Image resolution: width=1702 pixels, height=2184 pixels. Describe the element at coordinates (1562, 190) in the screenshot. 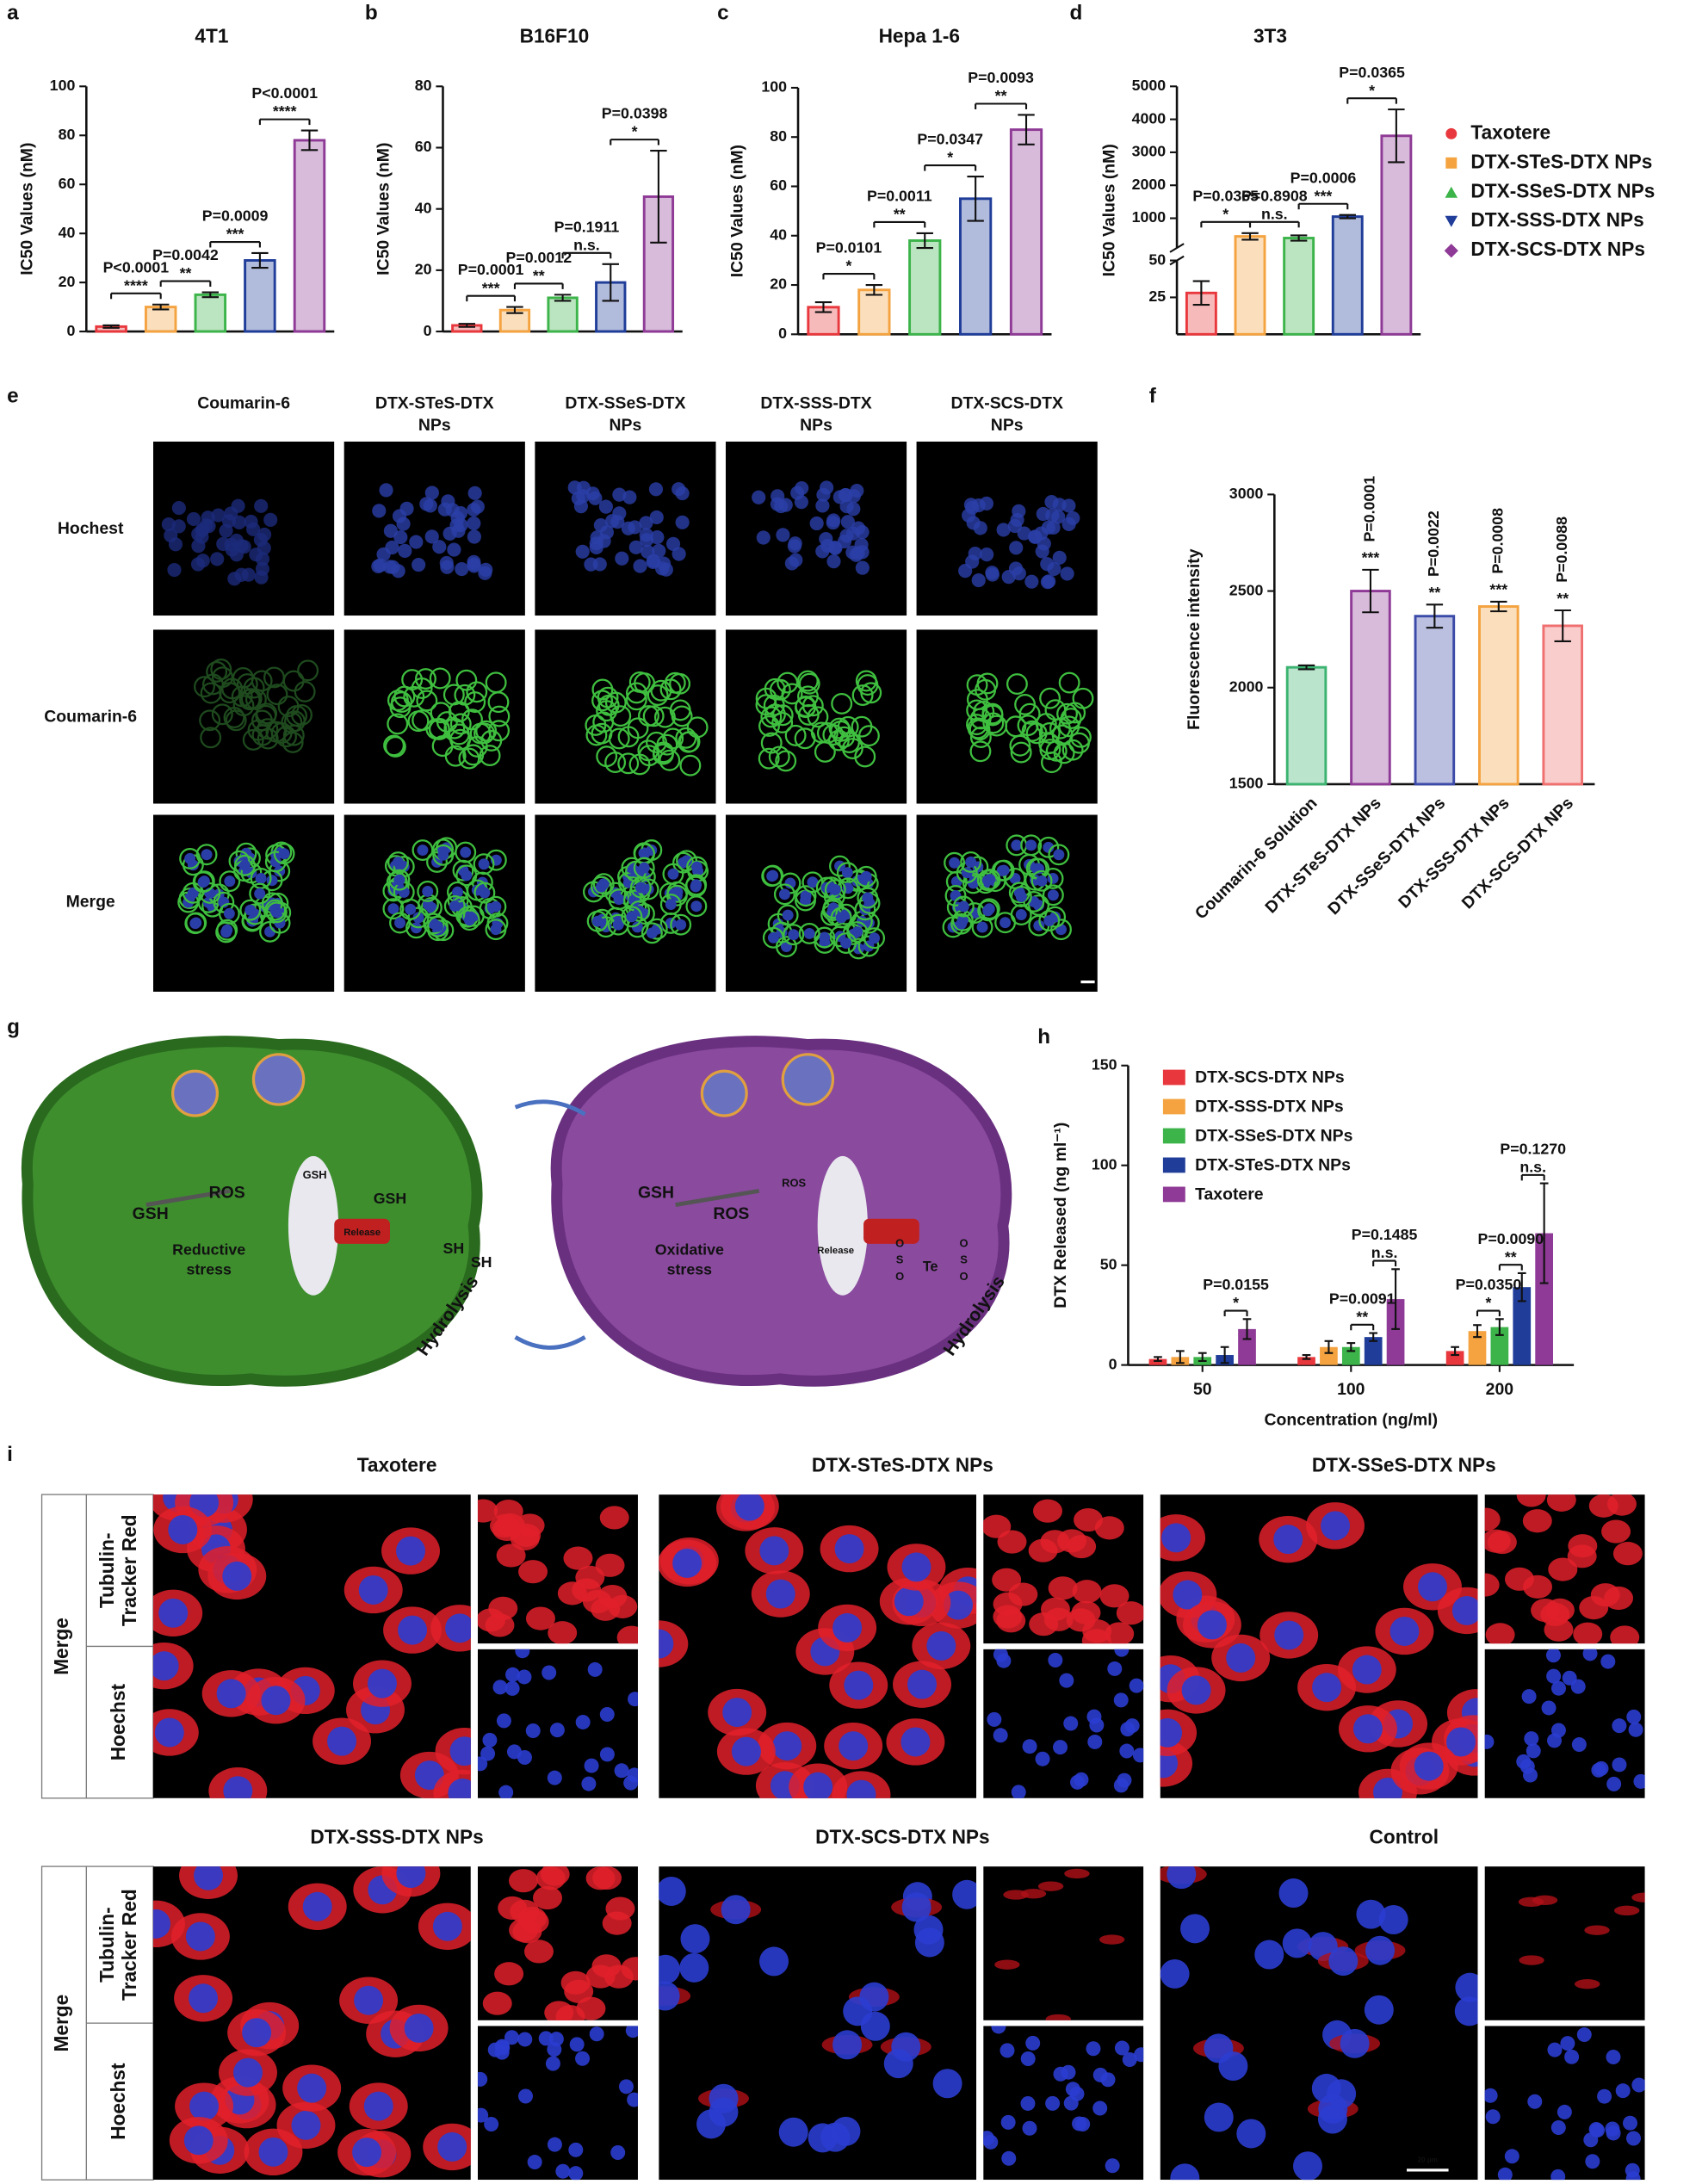

I see `legend-label: DTX-SSeS-DTX NPs` at that location.